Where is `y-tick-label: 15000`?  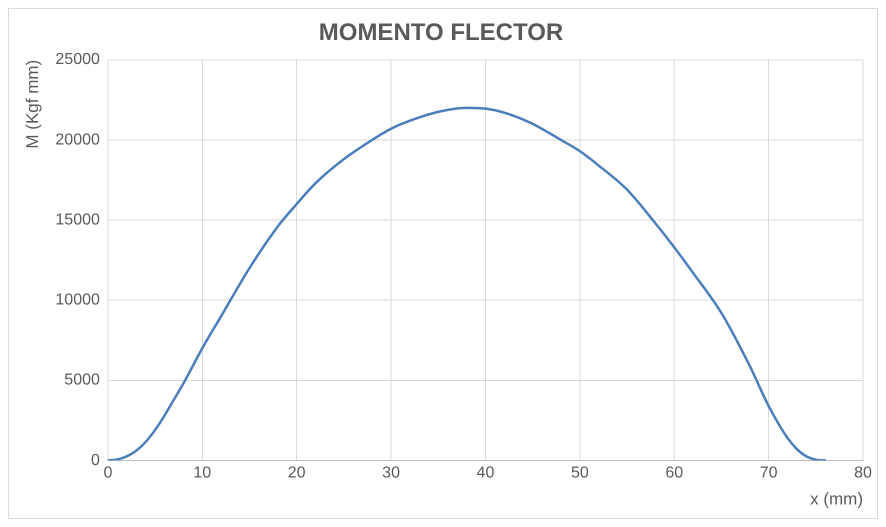 y-tick-label: 15000 is located at coordinates (77, 219).